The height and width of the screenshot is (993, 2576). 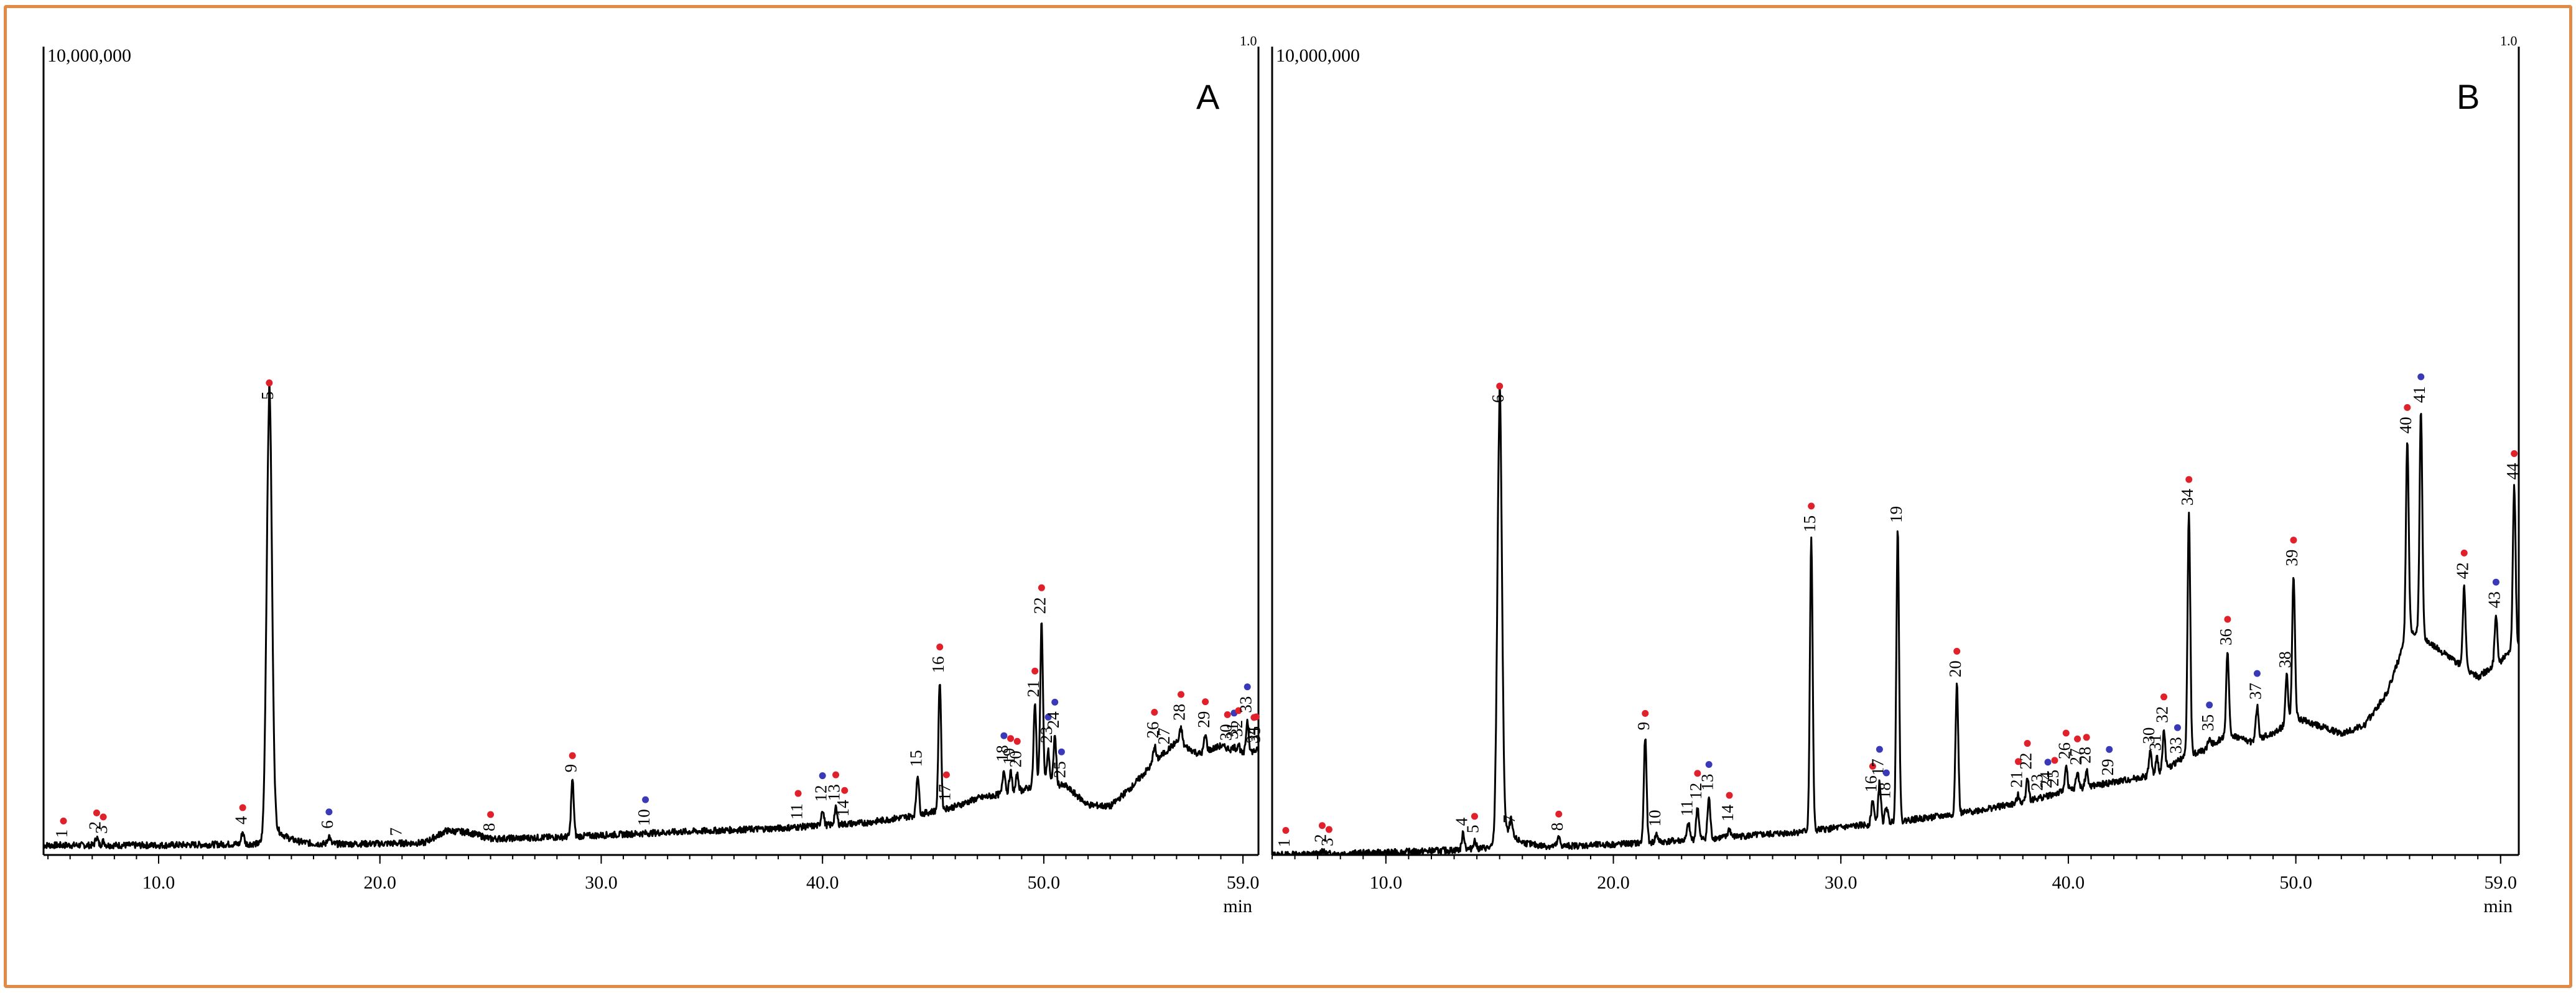 I want to click on panel-a-peak-label-28: 28, so click(x=1179, y=712).